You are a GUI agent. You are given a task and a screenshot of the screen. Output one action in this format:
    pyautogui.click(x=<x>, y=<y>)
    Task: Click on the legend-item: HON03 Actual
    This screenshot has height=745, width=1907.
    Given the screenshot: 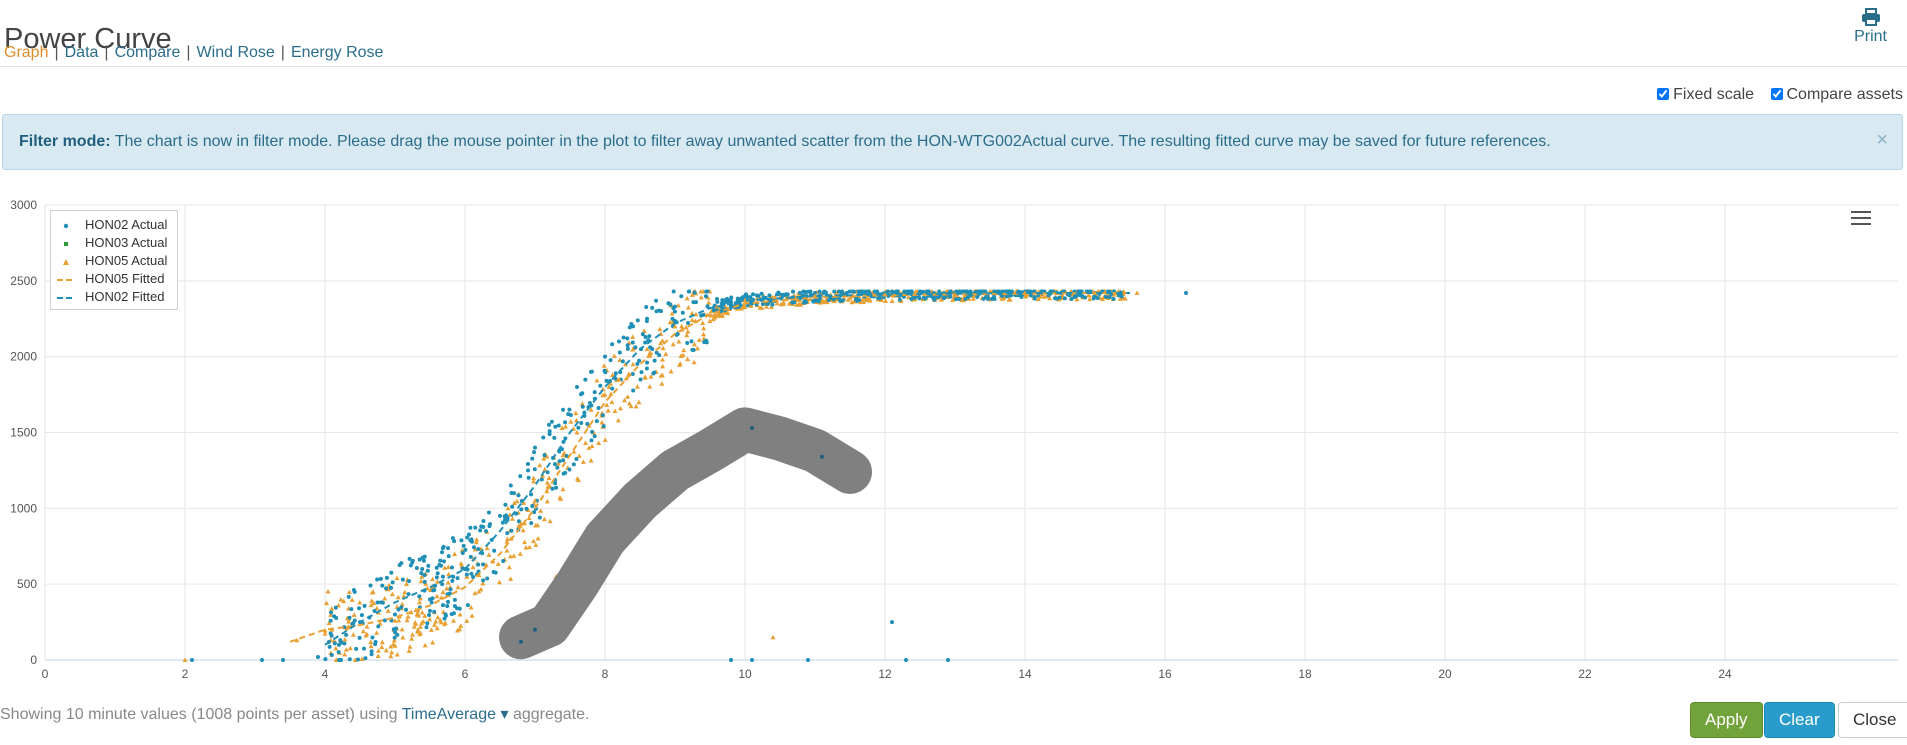 What is the action you would take?
    pyautogui.click(x=114, y=242)
    